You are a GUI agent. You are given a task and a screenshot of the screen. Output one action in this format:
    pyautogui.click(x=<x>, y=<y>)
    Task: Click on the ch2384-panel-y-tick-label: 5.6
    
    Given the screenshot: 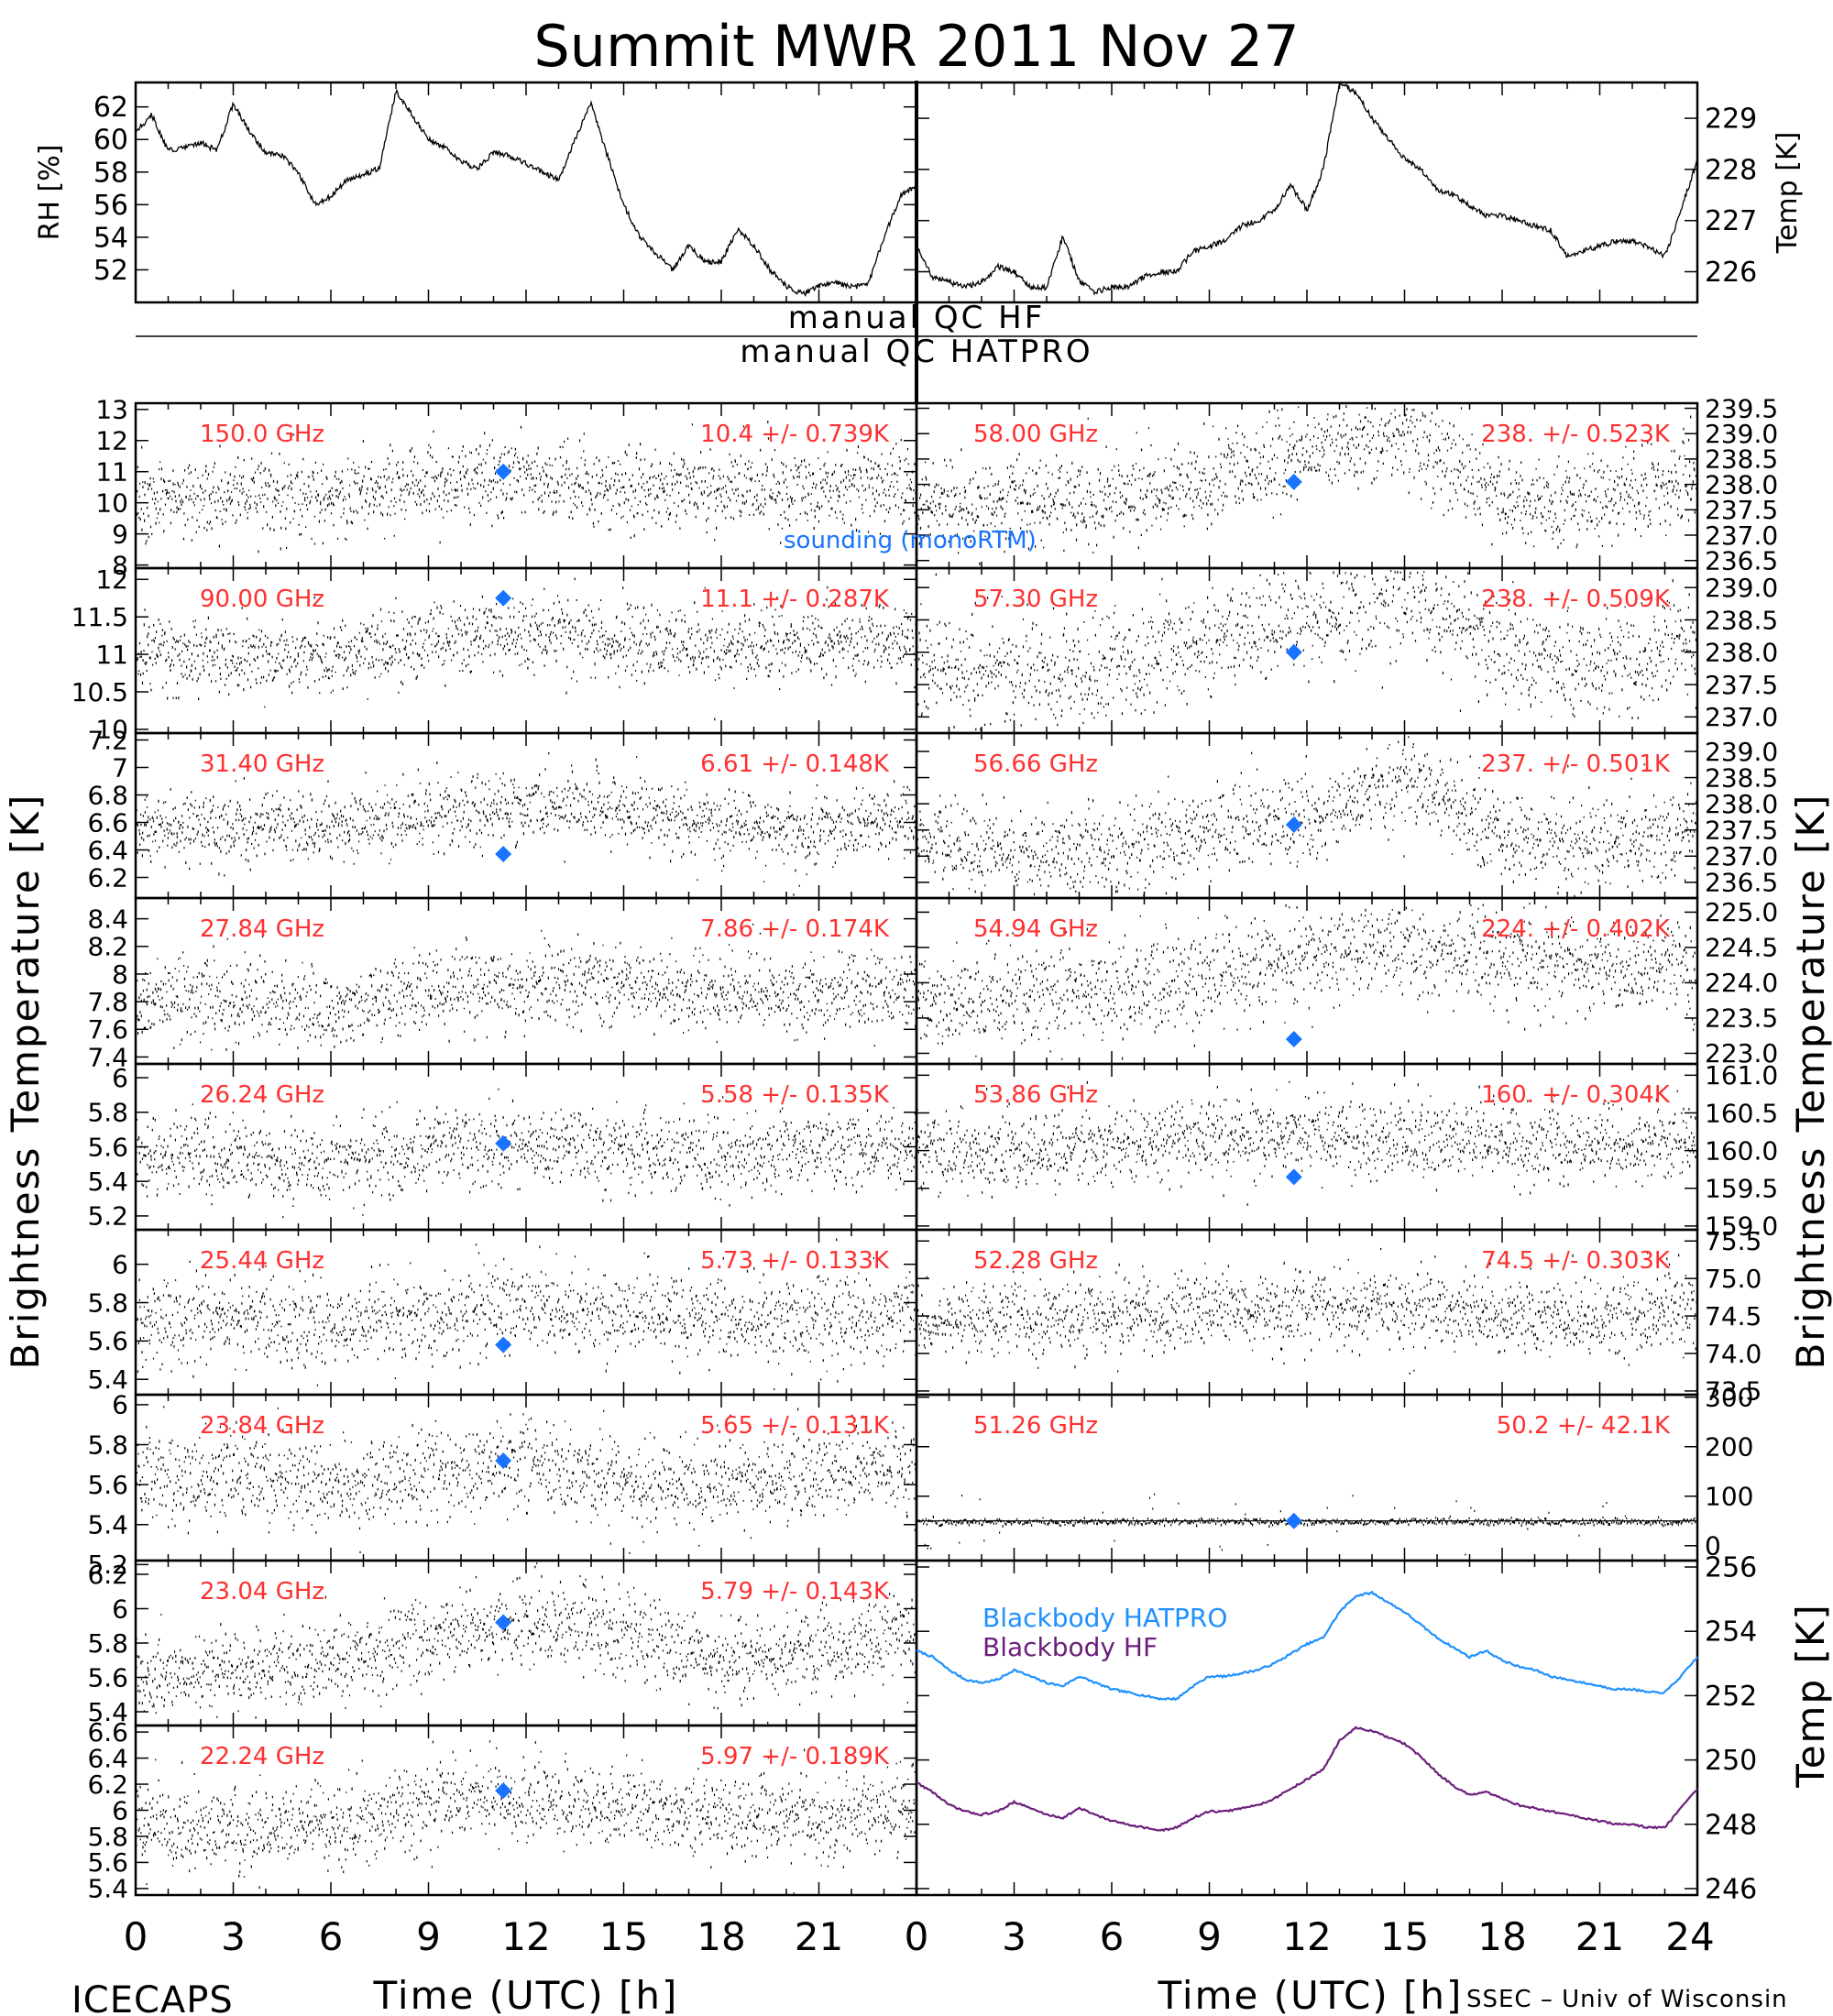 What is the action you would take?
    pyautogui.click(x=107, y=1485)
    